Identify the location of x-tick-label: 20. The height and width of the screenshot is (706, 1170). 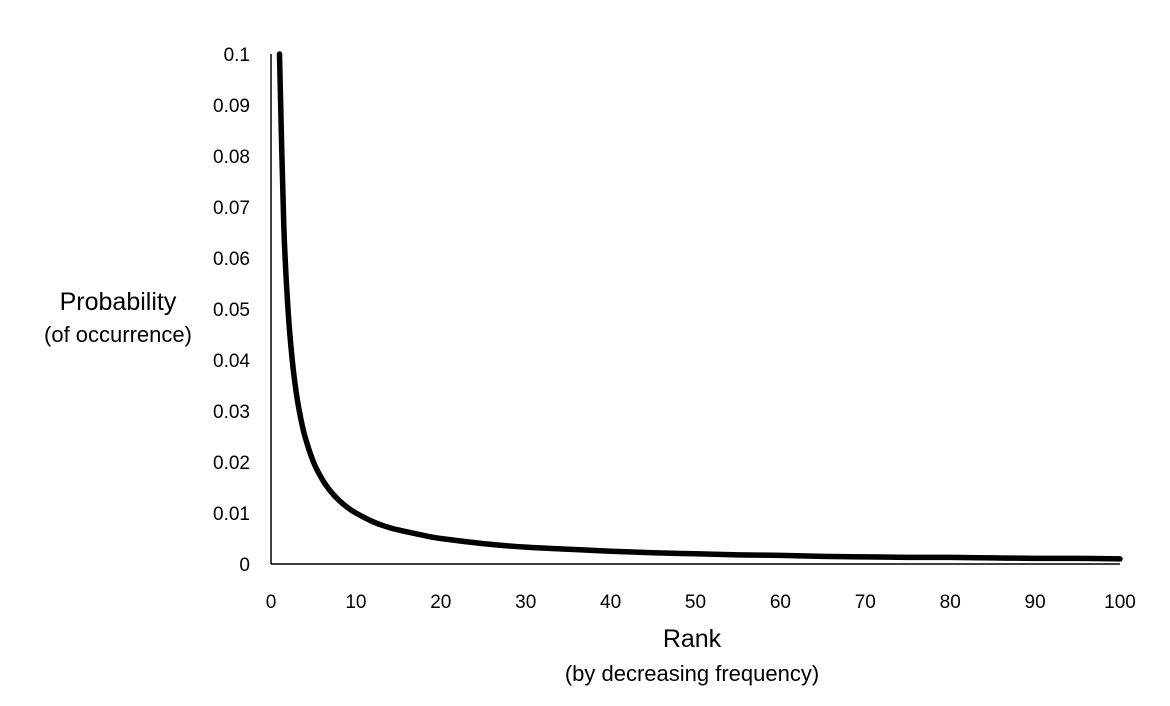
(440, 602).